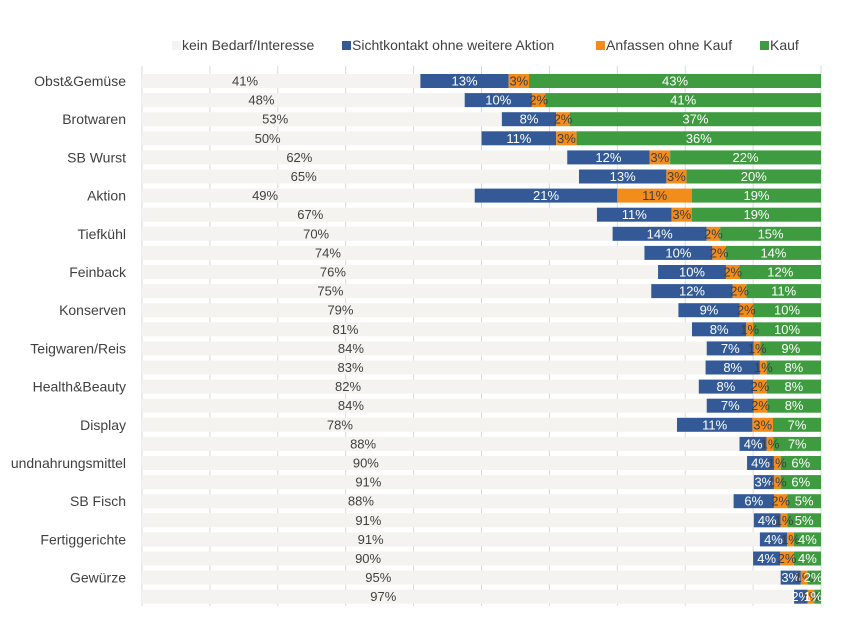 Image resolution: width=867 pixels, height=632 pixels. Describe the element at coordinates (275, 119) in the screenshot. I see `data-label: 53%` at that location.